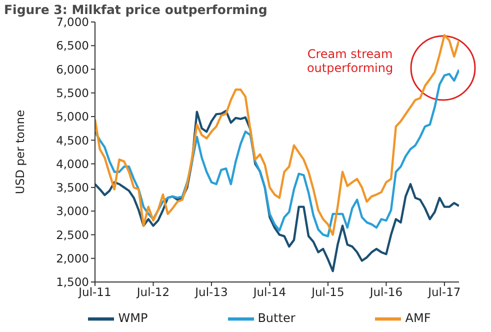  Describe the element at coordinates (385, 292) in the screenshot. I see `x-tick-label: Jul-16` at that location.